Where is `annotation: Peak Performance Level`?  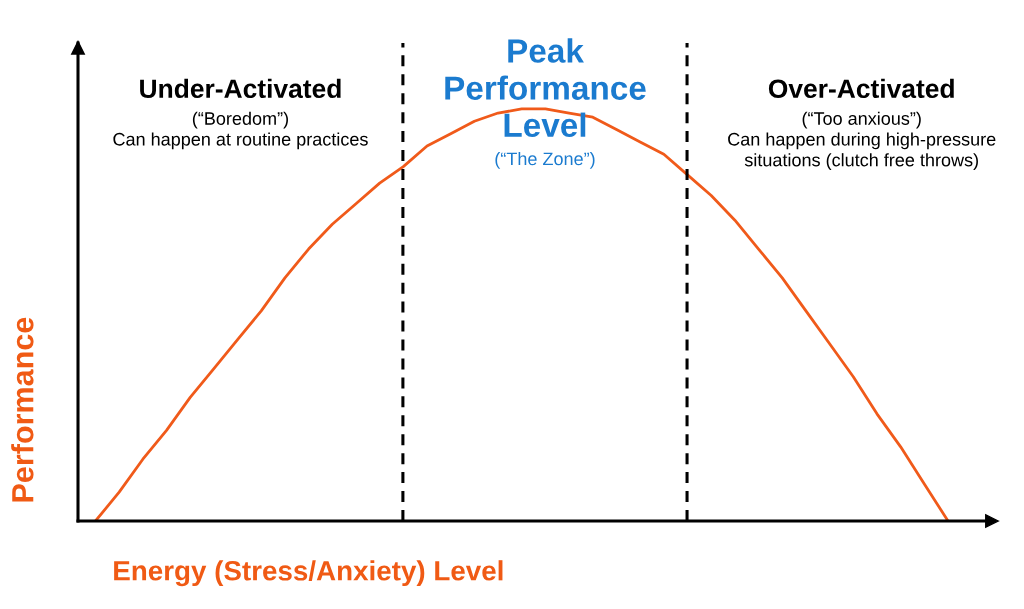
annotation: Peak Performance Level is located at coordinates (545, 88).